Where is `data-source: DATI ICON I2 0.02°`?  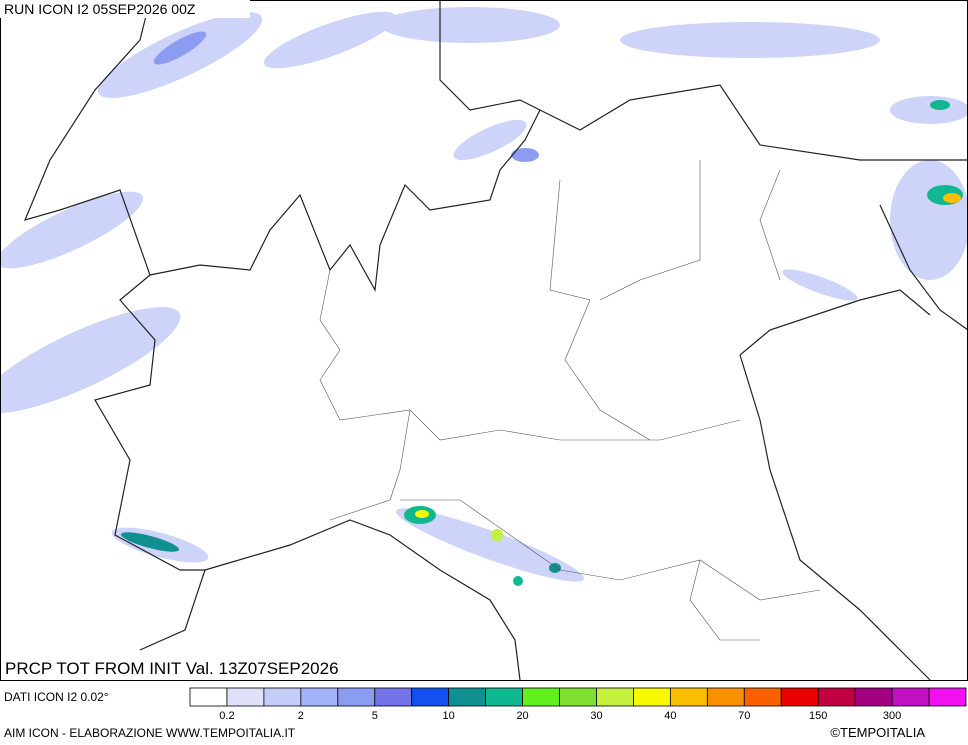 data-source: DATI ICON I2 0.02° is located at coordinates (56, 697).